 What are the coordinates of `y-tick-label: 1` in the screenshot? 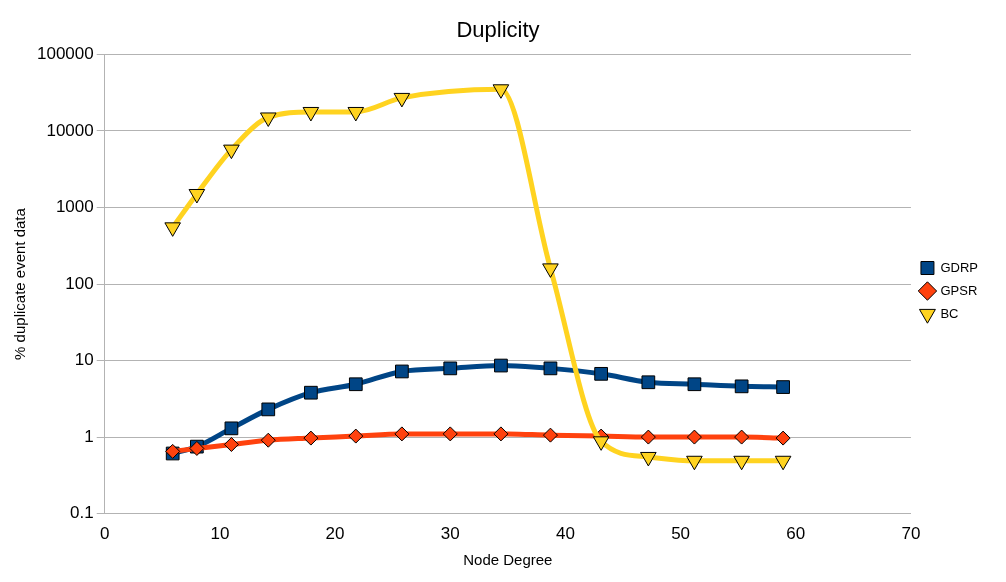 It's located at (89, 436).